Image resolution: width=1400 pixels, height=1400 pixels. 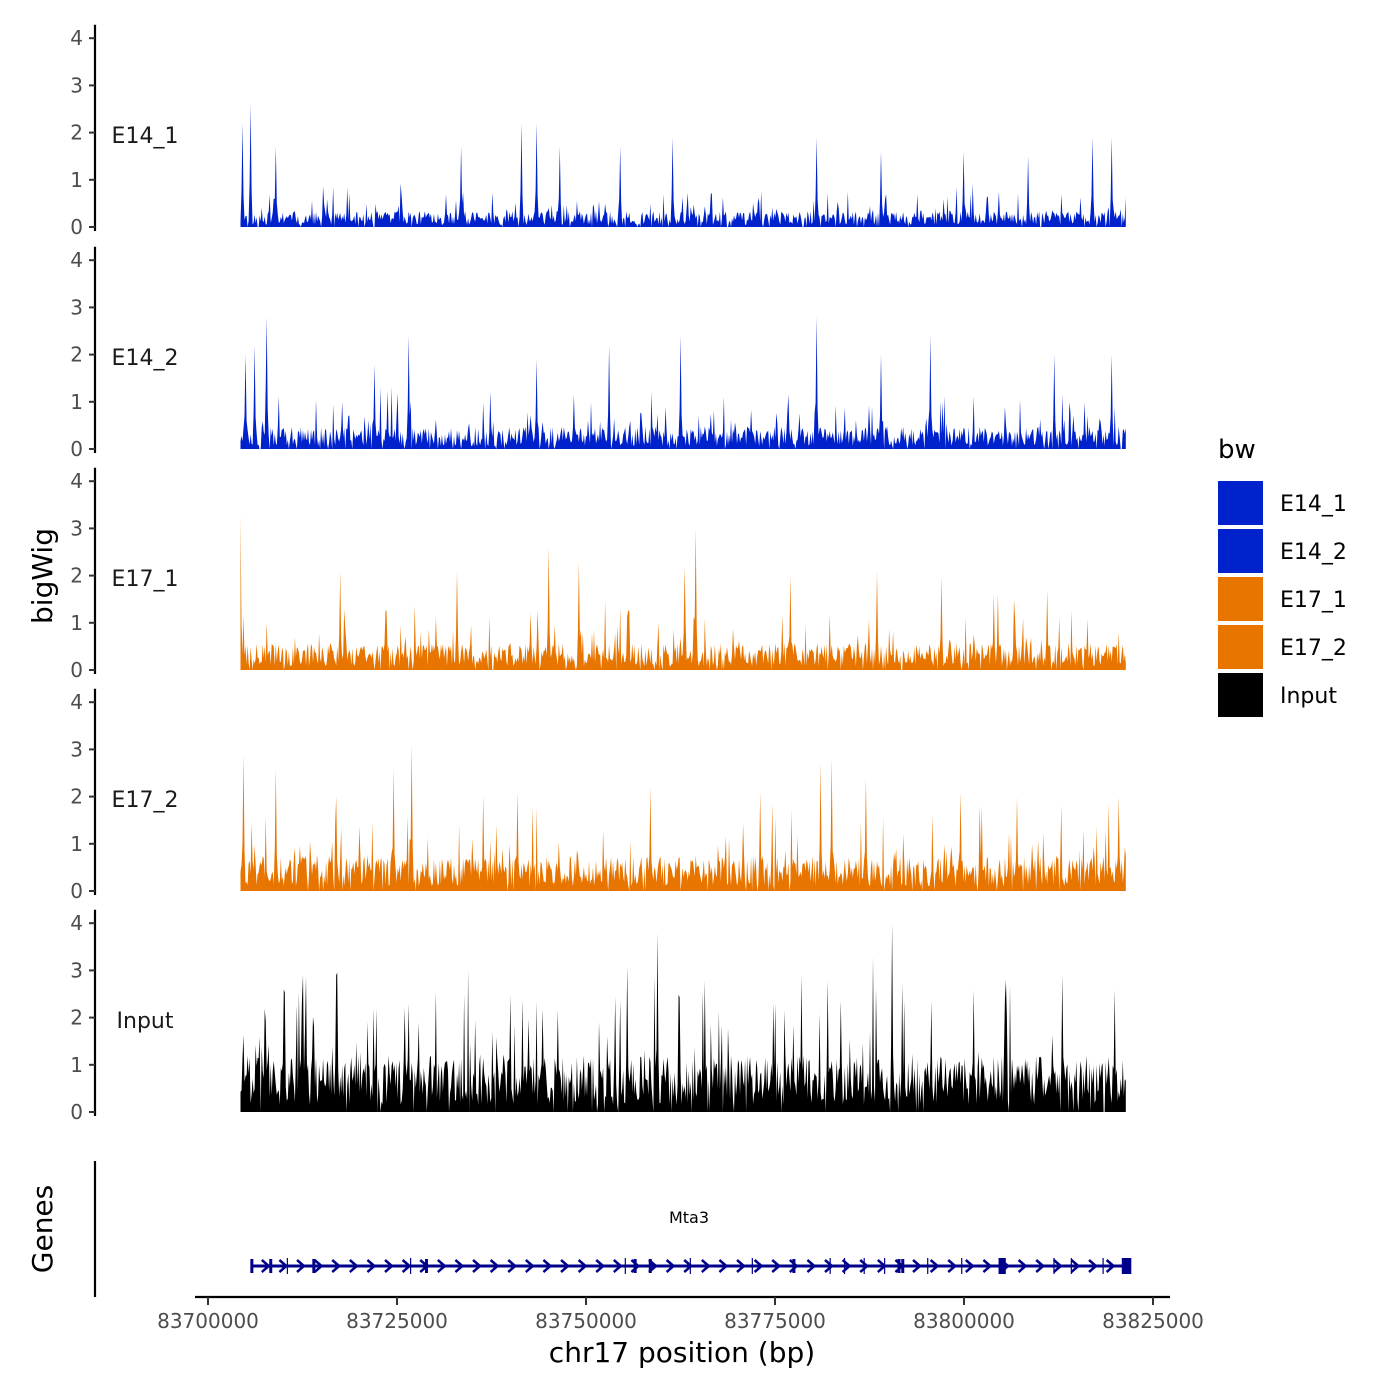 What do you see at coordinates (683, 1017) in the screenshot?
I see `coverage-area-Input` at bounding box center [683, 1017].